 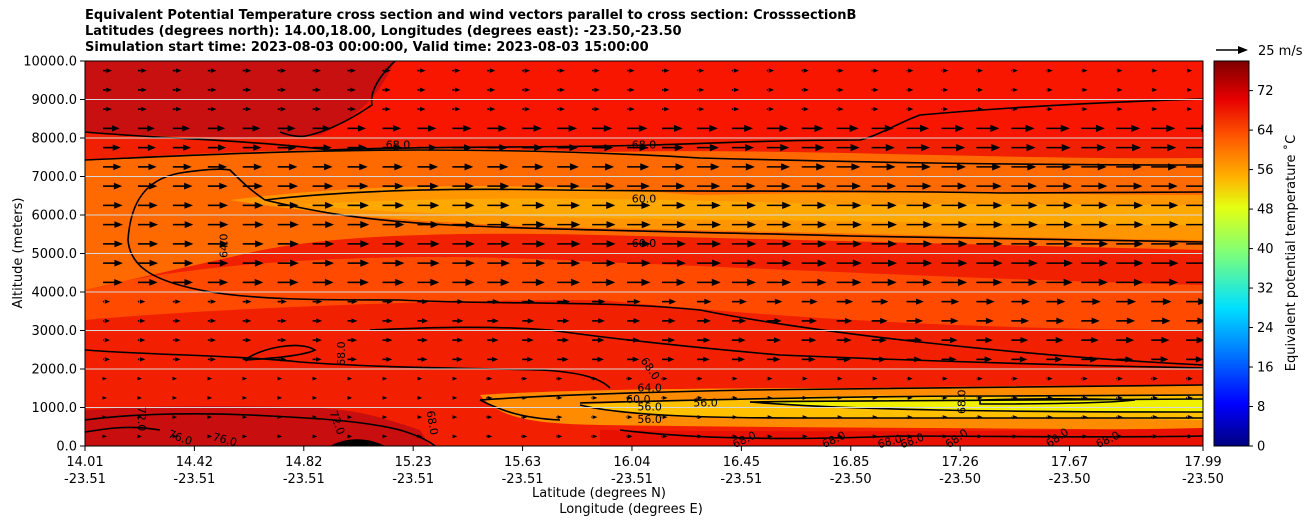 I want to click on quiver-key-label: 25 m/s, so click(x=1280, y=51).